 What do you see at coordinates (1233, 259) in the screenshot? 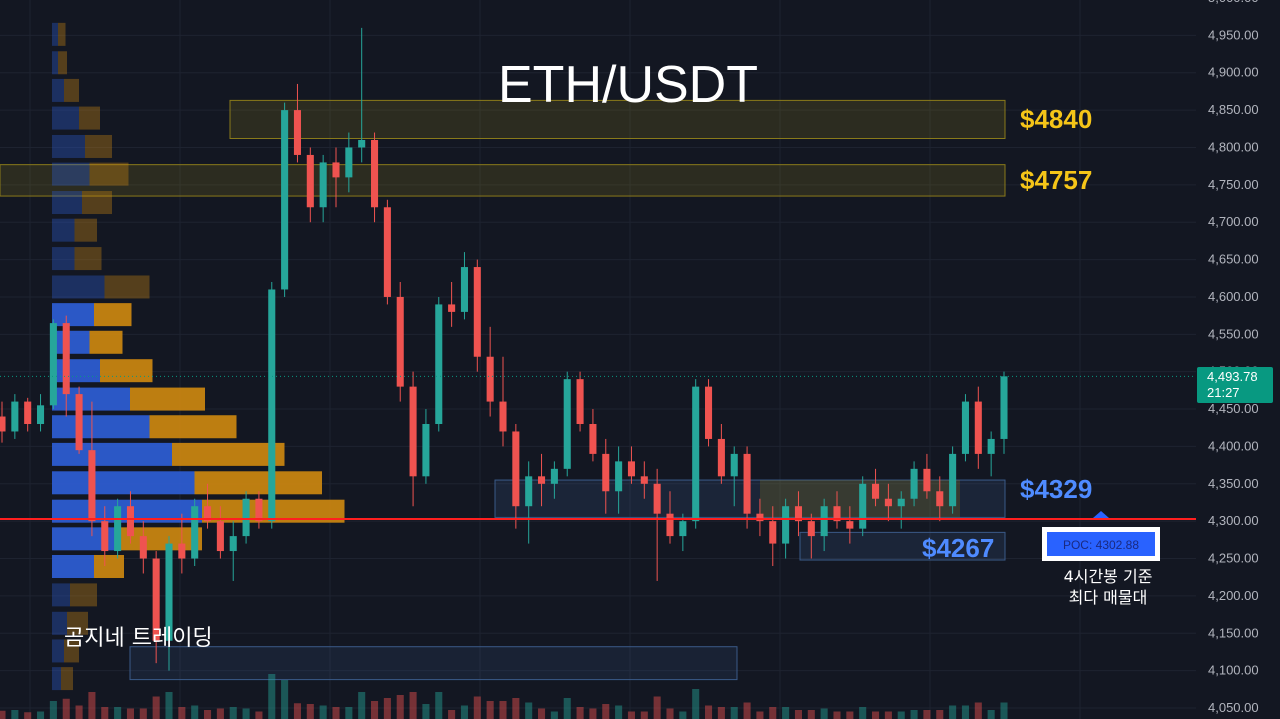
I see `price-tick-label: 4,650.00` at bounding box center [1233, 259].